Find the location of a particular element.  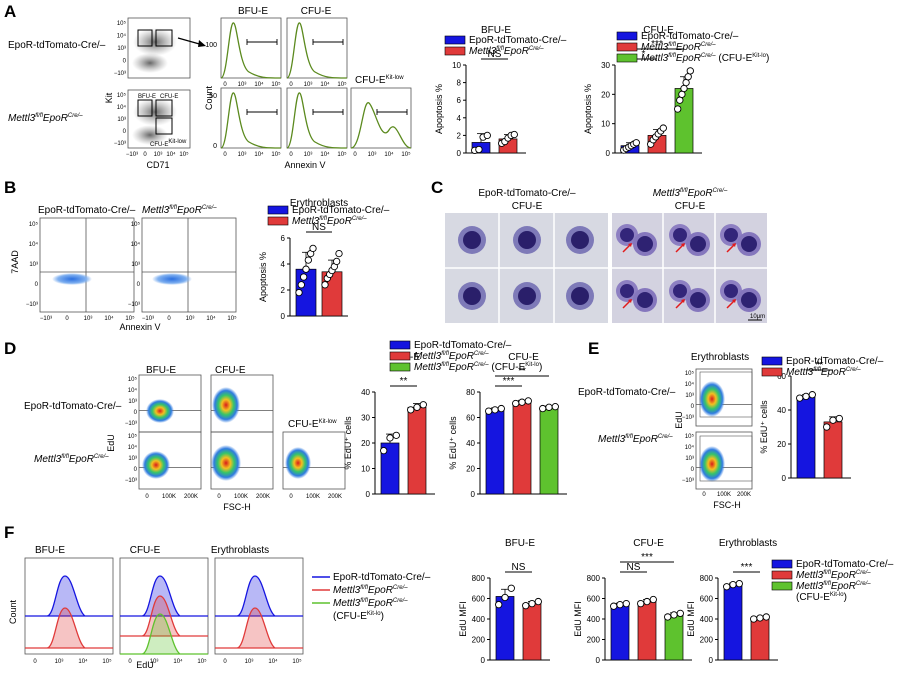

y-axis-label: Apoptosis % is located at coordinates (439, 109).